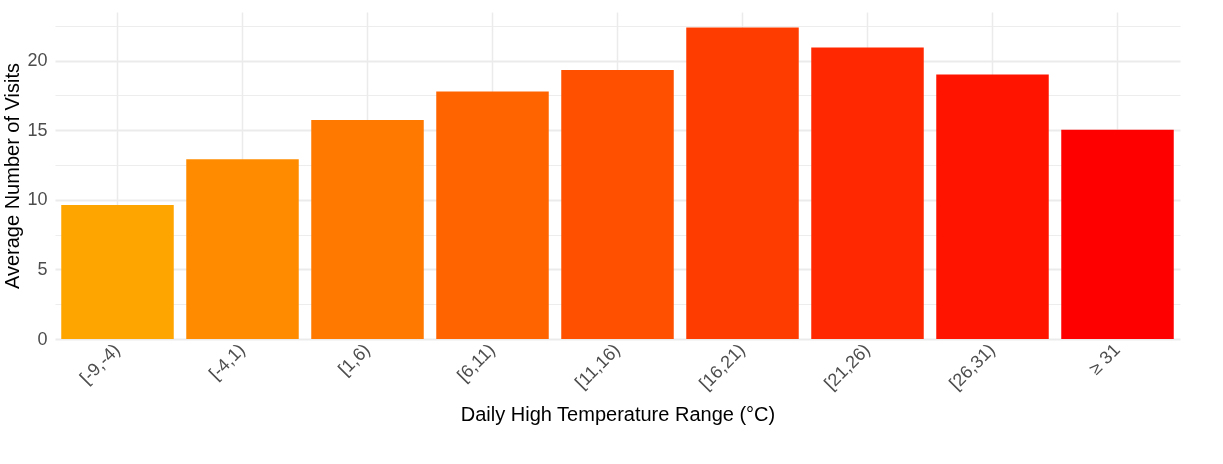 The width and height of the screenshot is (1223, 464). Describe the element at coordinates (1104, 359) in the screenshot. I see `x-tick-label: ≥ 31` at that location.